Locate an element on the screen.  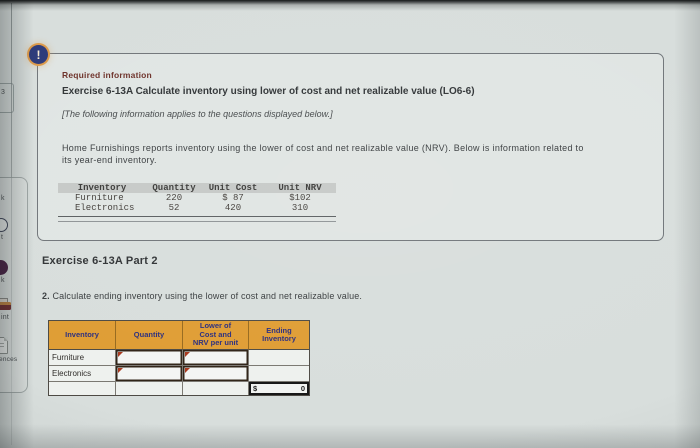
ending-inventory-total-cell: $ 0 is located at coordinates (279, 388).